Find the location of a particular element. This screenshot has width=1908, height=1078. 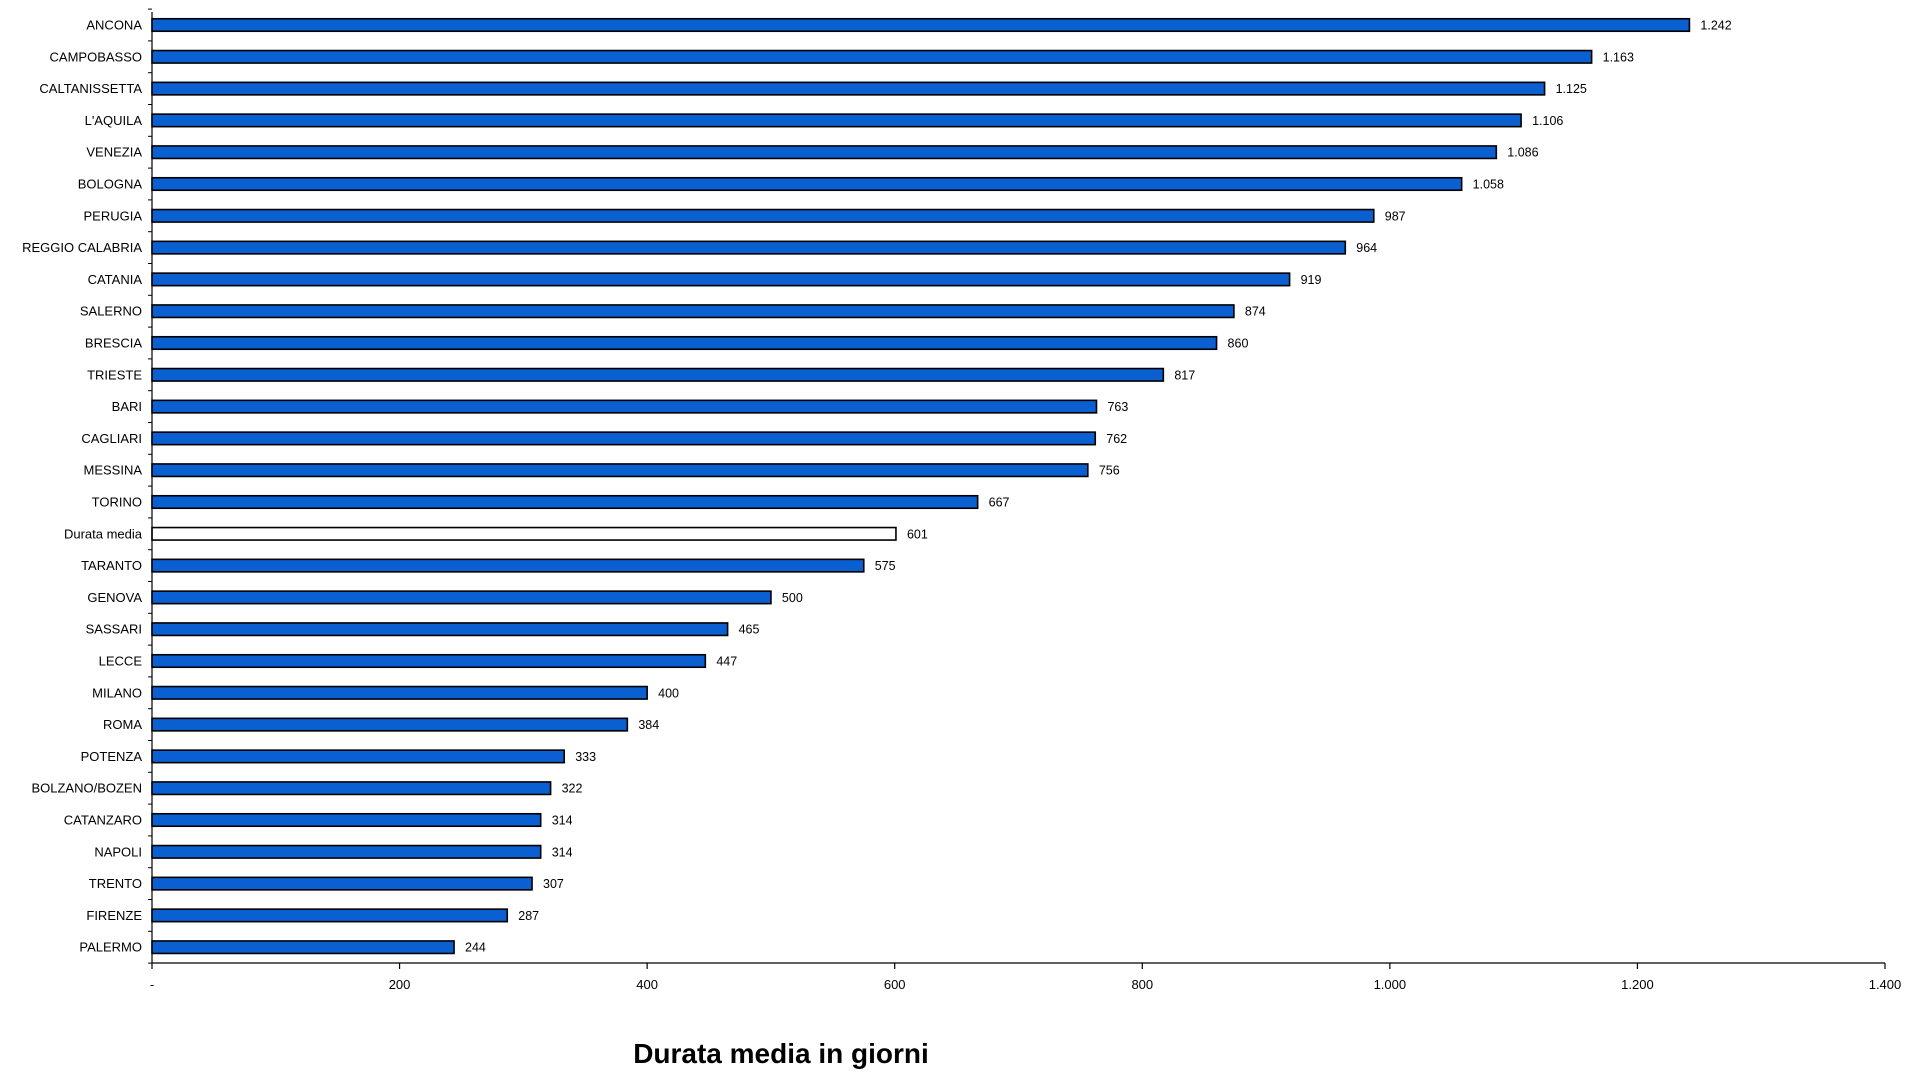

category-label-taranto: TARANTO is located at coordinates (111, 565).